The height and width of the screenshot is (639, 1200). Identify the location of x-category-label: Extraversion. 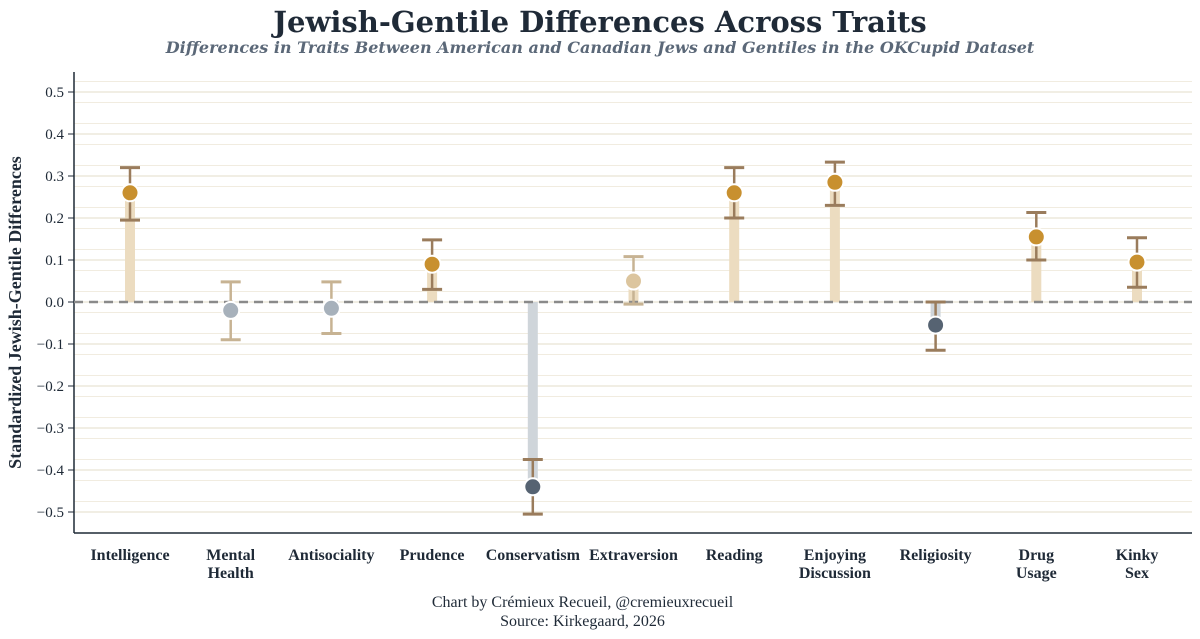
(633, 555).